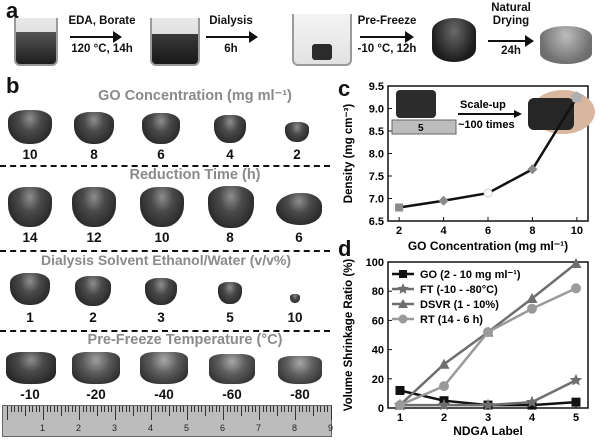 The image size is (600, 442). What do you see at coordinates (96, 394) in the screenshot?
I see `sample-label: -20` at bounding box center [96, 394].